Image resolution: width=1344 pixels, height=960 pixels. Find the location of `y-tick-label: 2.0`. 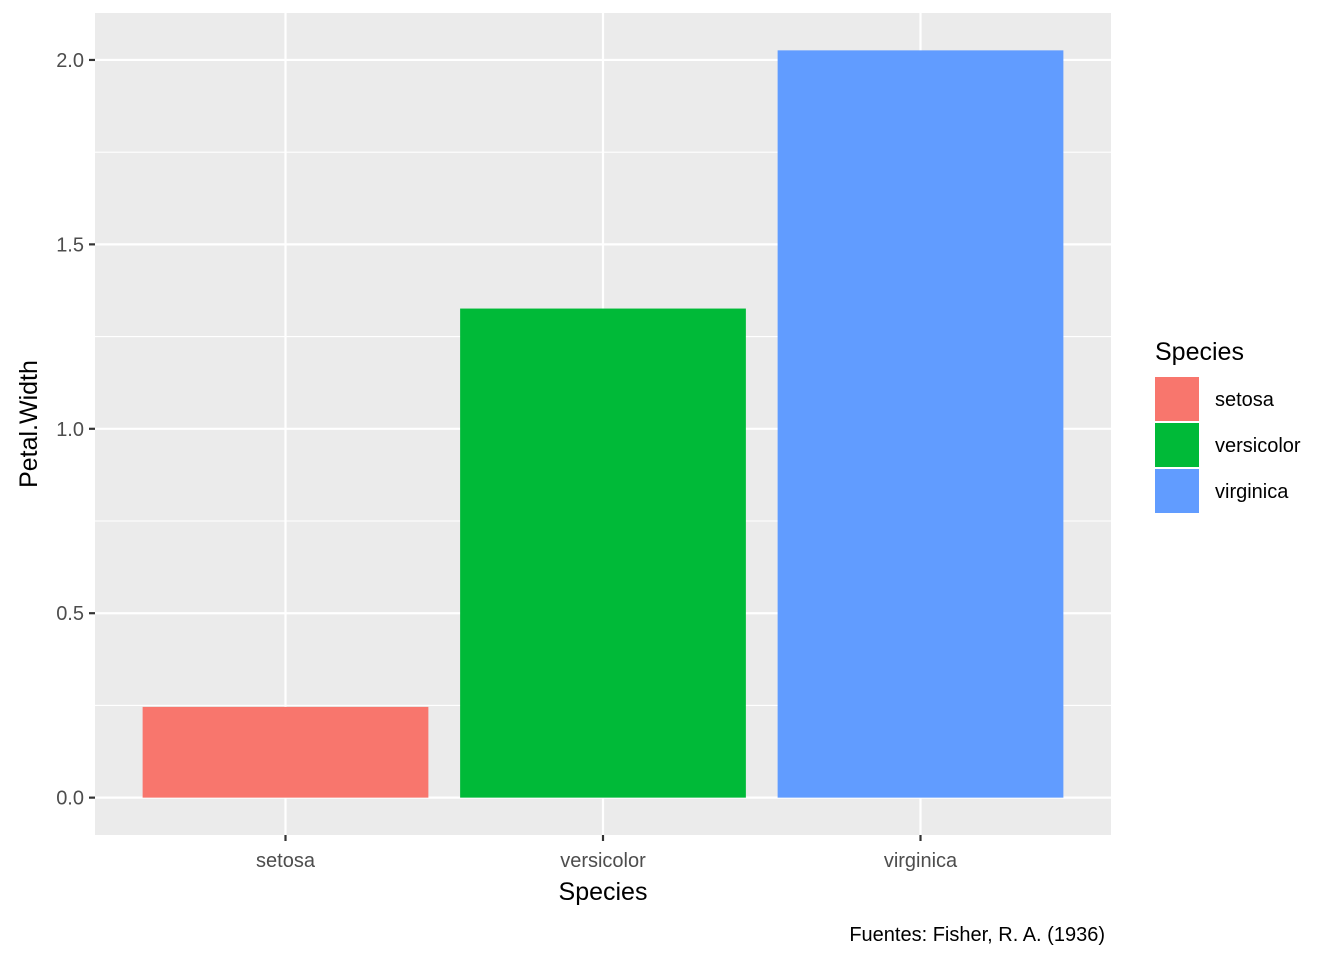

y-tick-label: 2.0 is located at coordinates (70, 61).